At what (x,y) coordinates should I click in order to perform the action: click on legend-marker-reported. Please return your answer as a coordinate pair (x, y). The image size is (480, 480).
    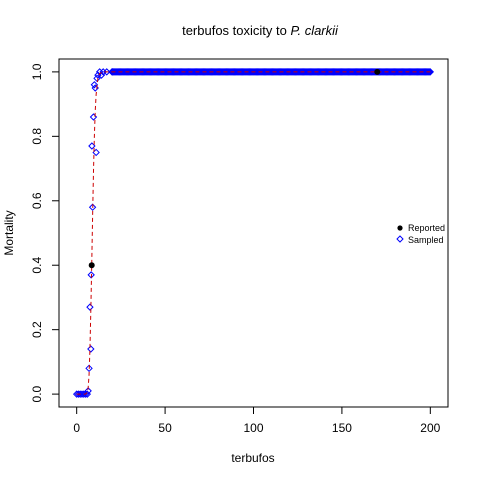
    Looking at the image, I should click on (400, 228).